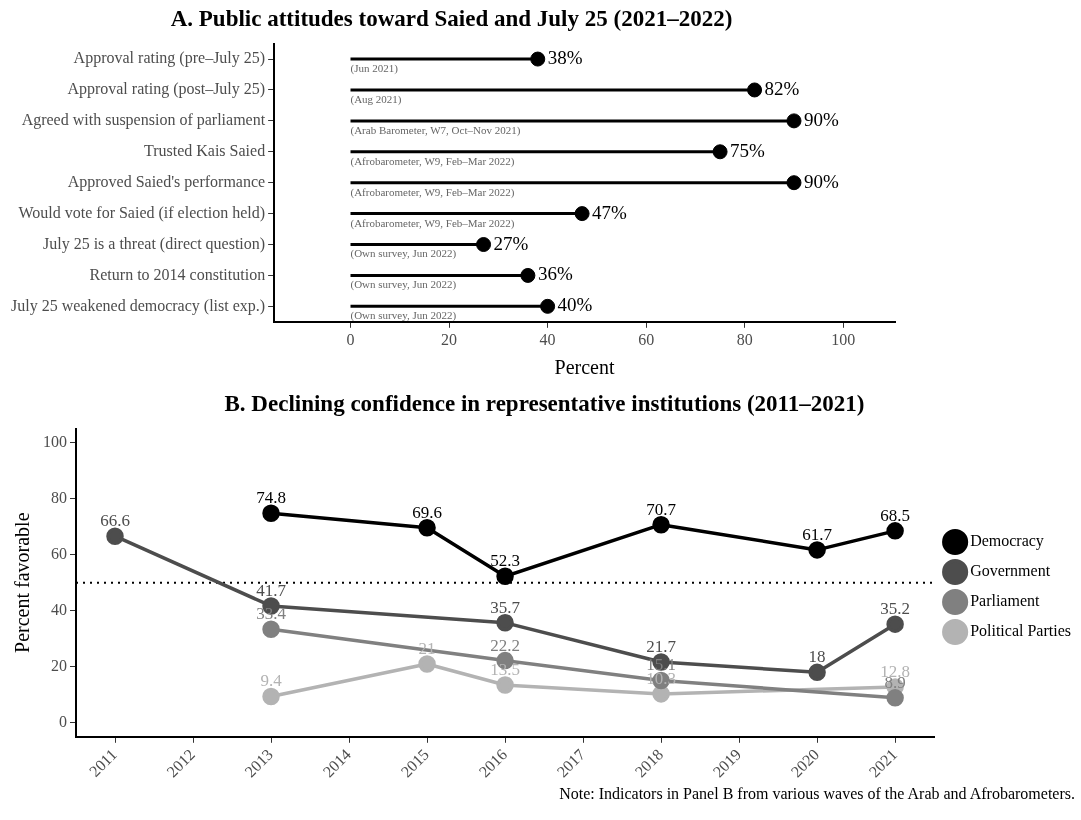 The width and height of the screenshot is (1081, 820). Describe the element at coordinates (435, 130) in the screenshot. I see `annotation: (Arab Barometer, W7, Oct–Nov 2021)` at that location.